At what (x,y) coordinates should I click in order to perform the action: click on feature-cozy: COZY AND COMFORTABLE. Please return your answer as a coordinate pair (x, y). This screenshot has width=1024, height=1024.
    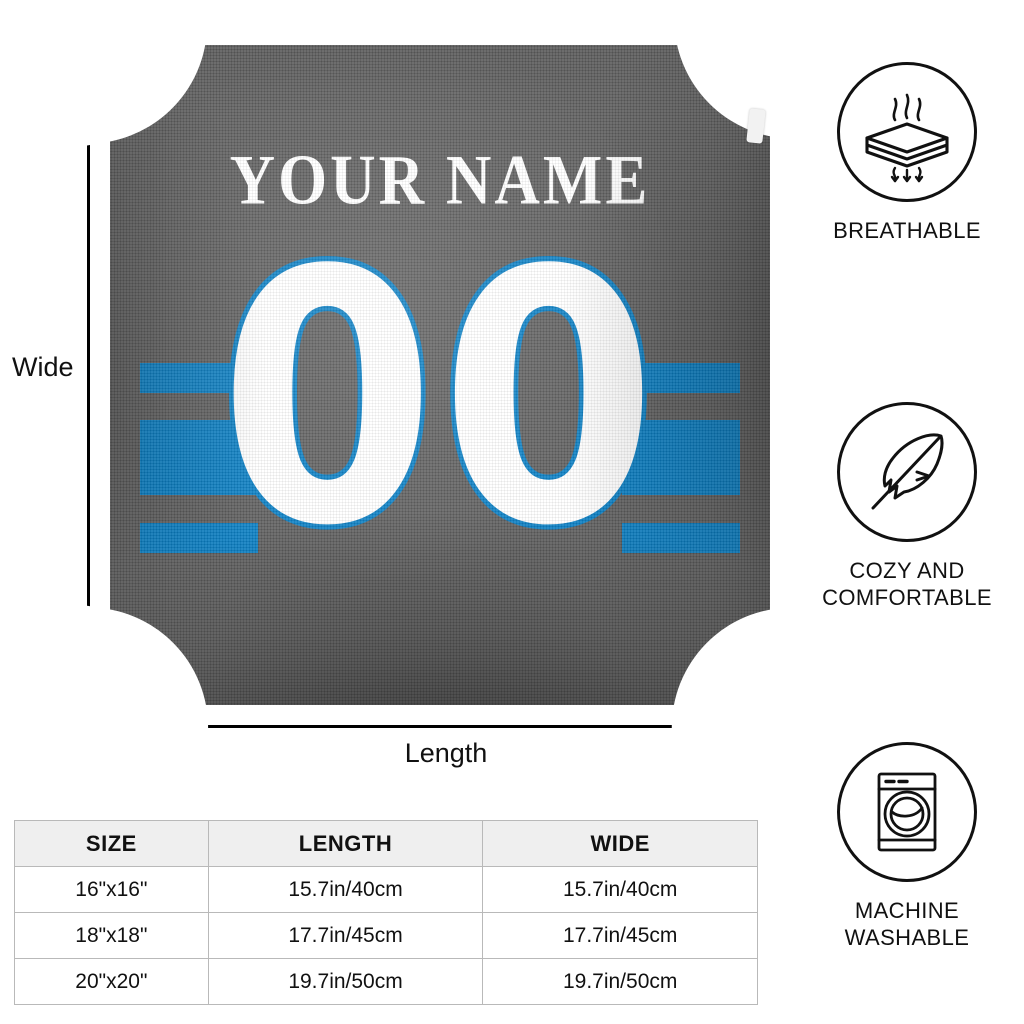
    Looking at the image, I should click on (907, 507).